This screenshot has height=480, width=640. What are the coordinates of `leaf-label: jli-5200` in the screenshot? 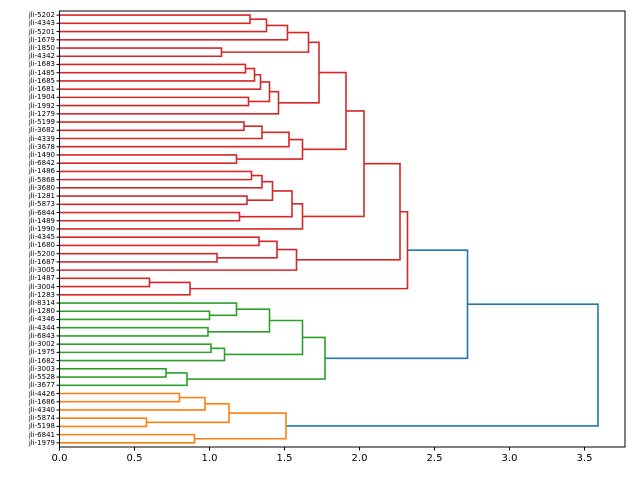 It's located at (41, 253).